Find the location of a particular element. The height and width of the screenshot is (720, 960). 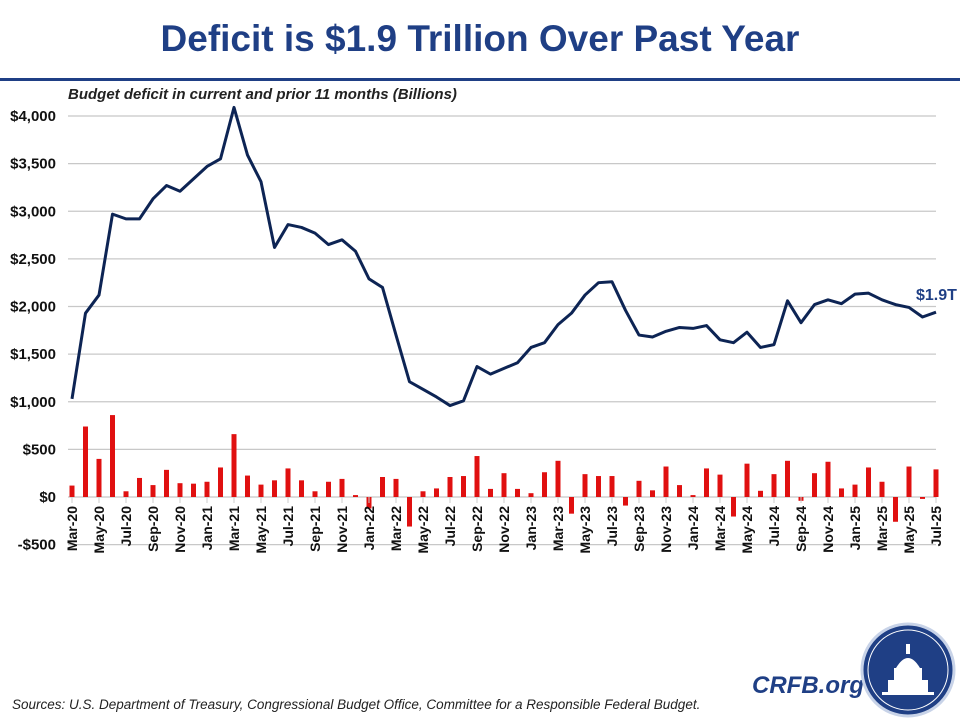

x-tick-label: May-21 is located at coordinates (261, 530).